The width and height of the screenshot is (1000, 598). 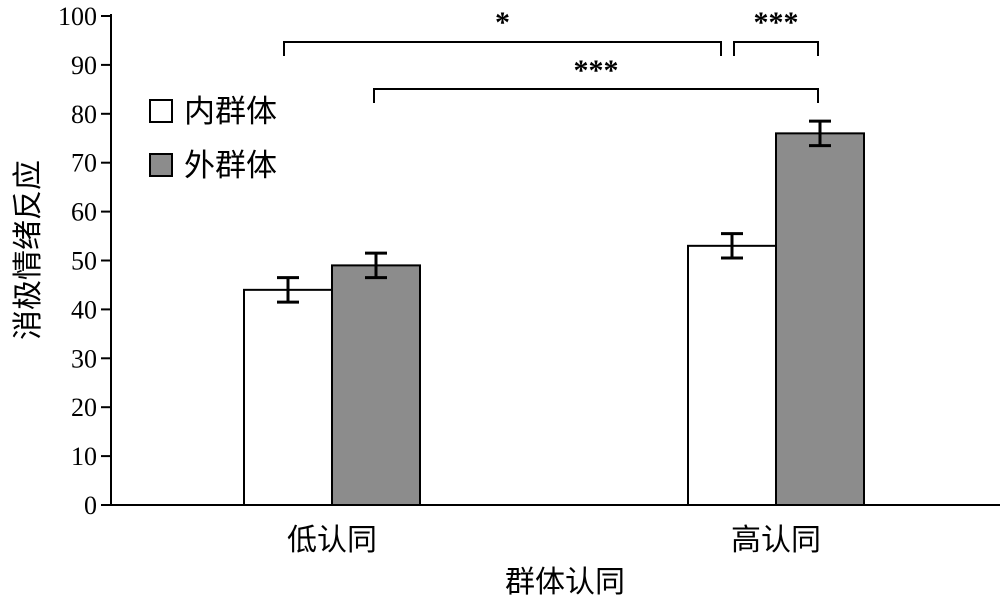 What do you see at coordinates (90, 505) in the screenshot?
I see `y-tick-label: 0` at bounding box center [90, 505].